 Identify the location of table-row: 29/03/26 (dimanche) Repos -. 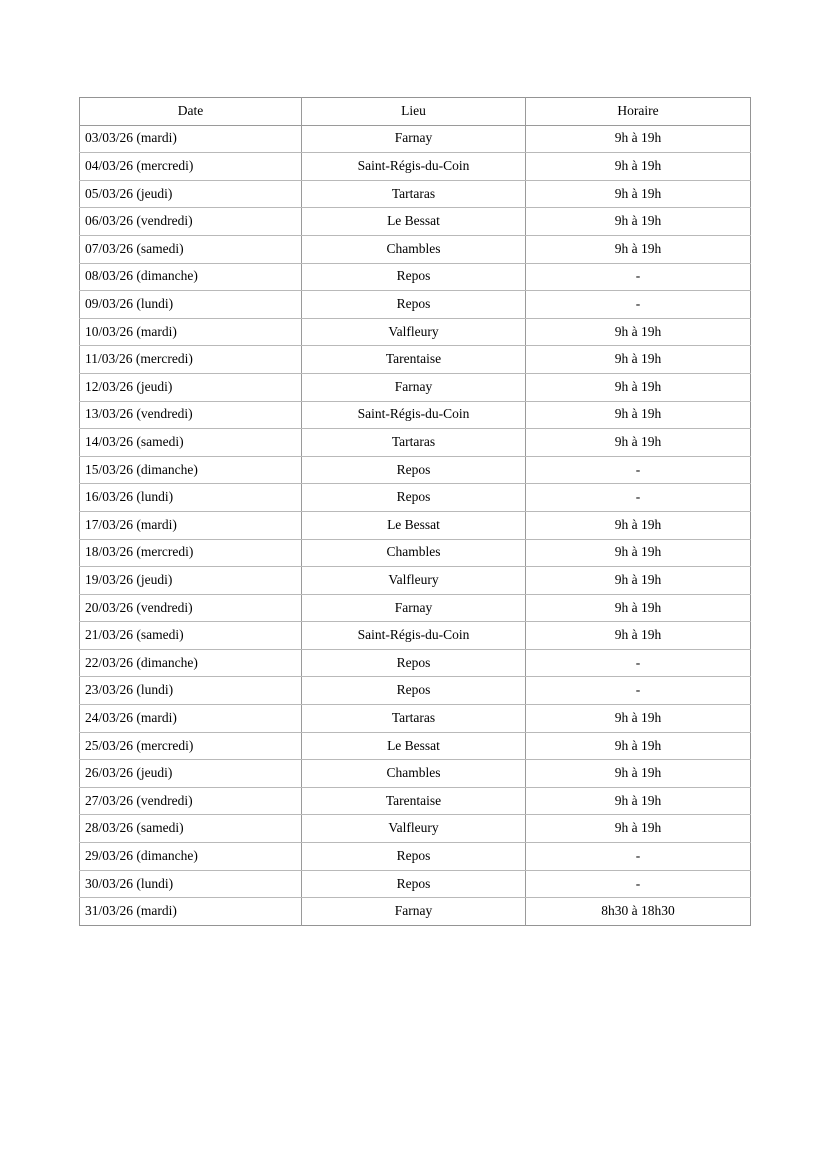
(415, 856).